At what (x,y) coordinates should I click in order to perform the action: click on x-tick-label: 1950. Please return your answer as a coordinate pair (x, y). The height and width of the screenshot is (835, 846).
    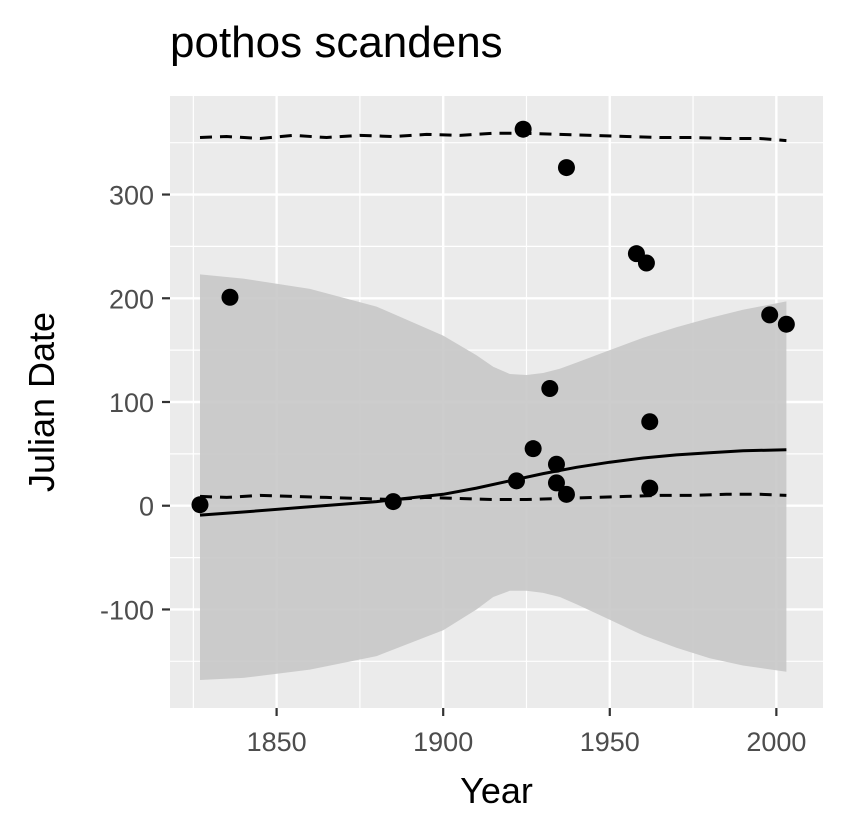
    Looking at the image, I should click on (610, 742).